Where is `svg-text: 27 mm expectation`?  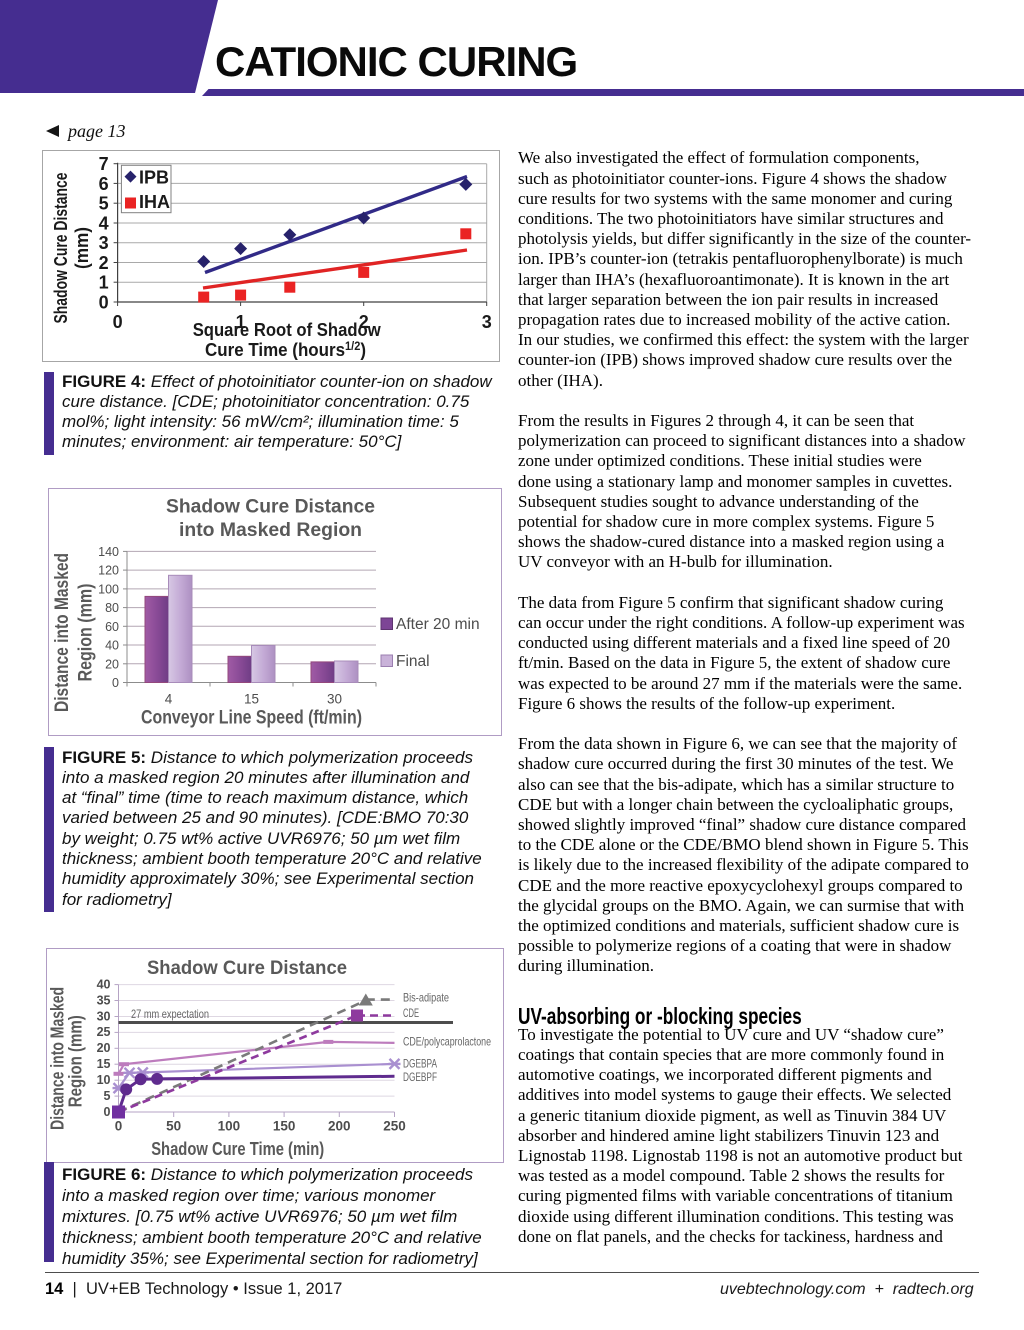 svg-text: 27 mm expectation is located at coordinates (170, 1014).